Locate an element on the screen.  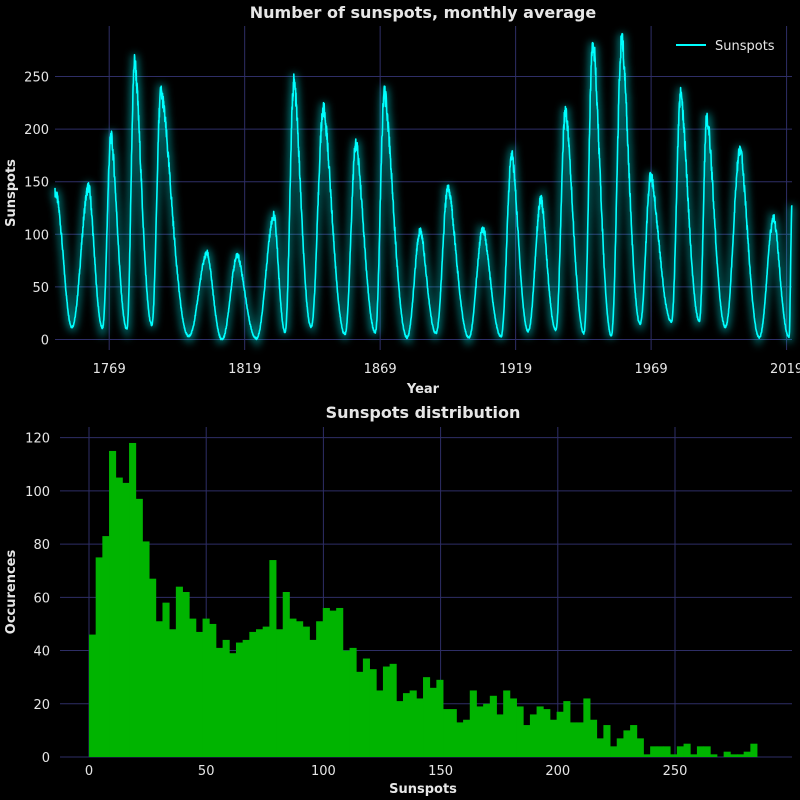
histogram-y-label: Occurences is located at coordinates (11, 592).